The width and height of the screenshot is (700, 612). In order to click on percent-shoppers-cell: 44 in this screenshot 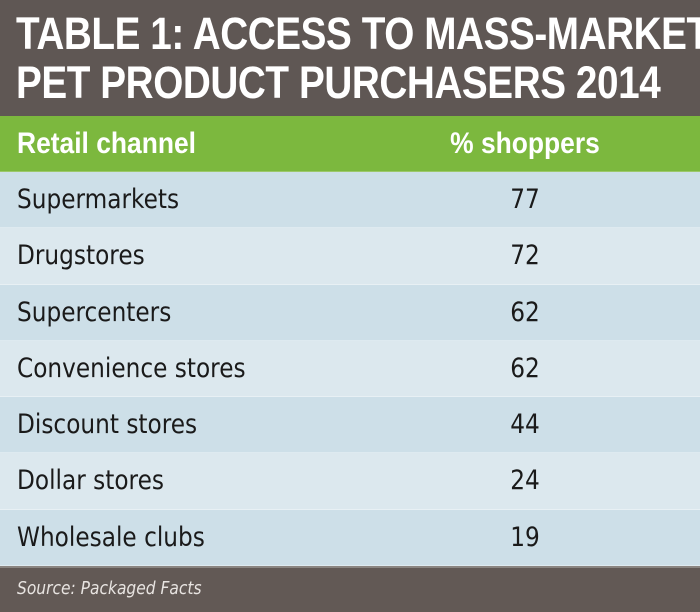, I will do `click(525, 425)`.